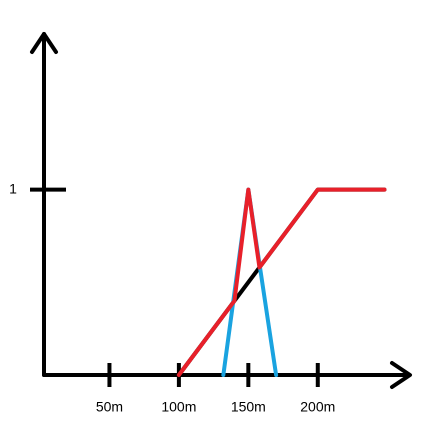 This screenshot has height=433, width=443. I want to click on x-tick-label: 100m, so click(178, 407).